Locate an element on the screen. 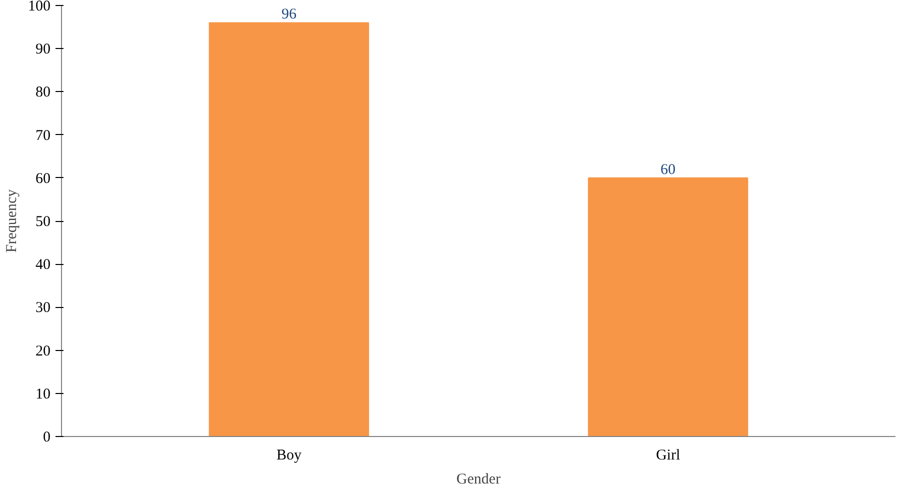  y-tick-label: 60 is located at coordinates (43, 178).